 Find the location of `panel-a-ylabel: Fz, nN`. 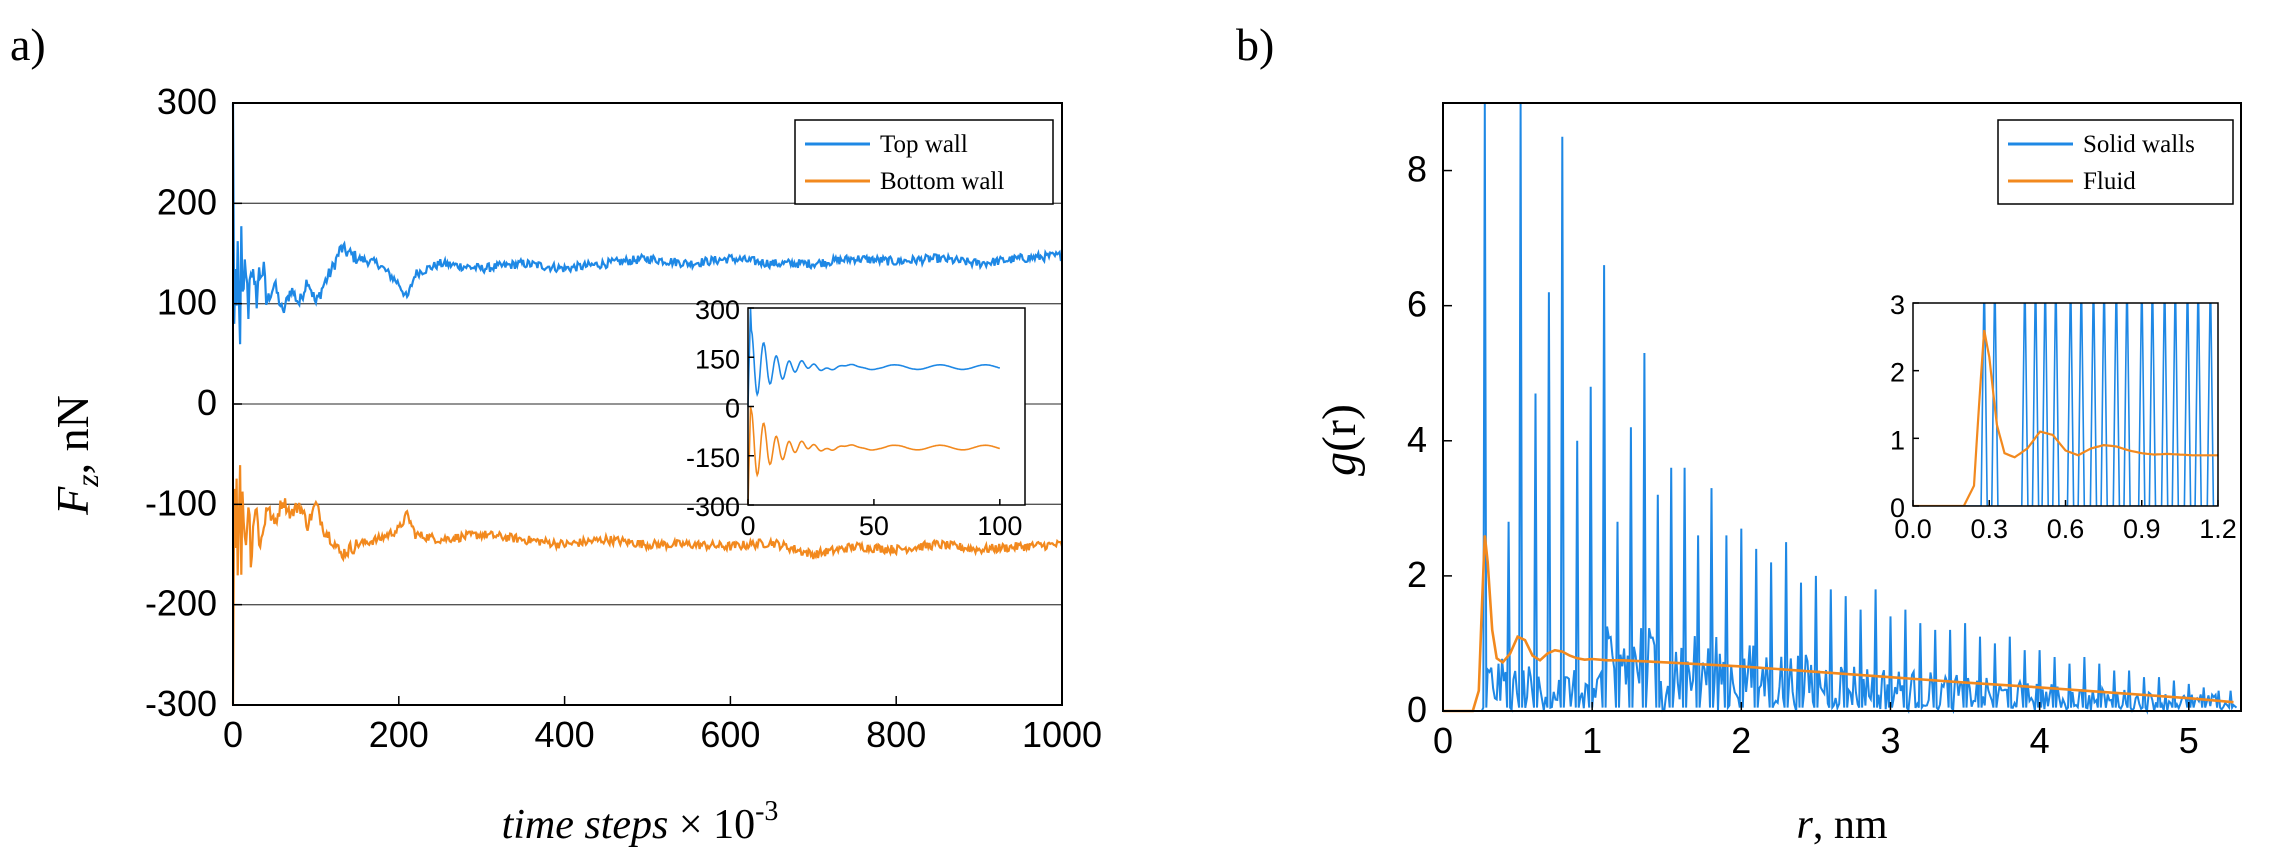

panel-a-ylabel: Fz, nN is located at coordinates (76, 455).